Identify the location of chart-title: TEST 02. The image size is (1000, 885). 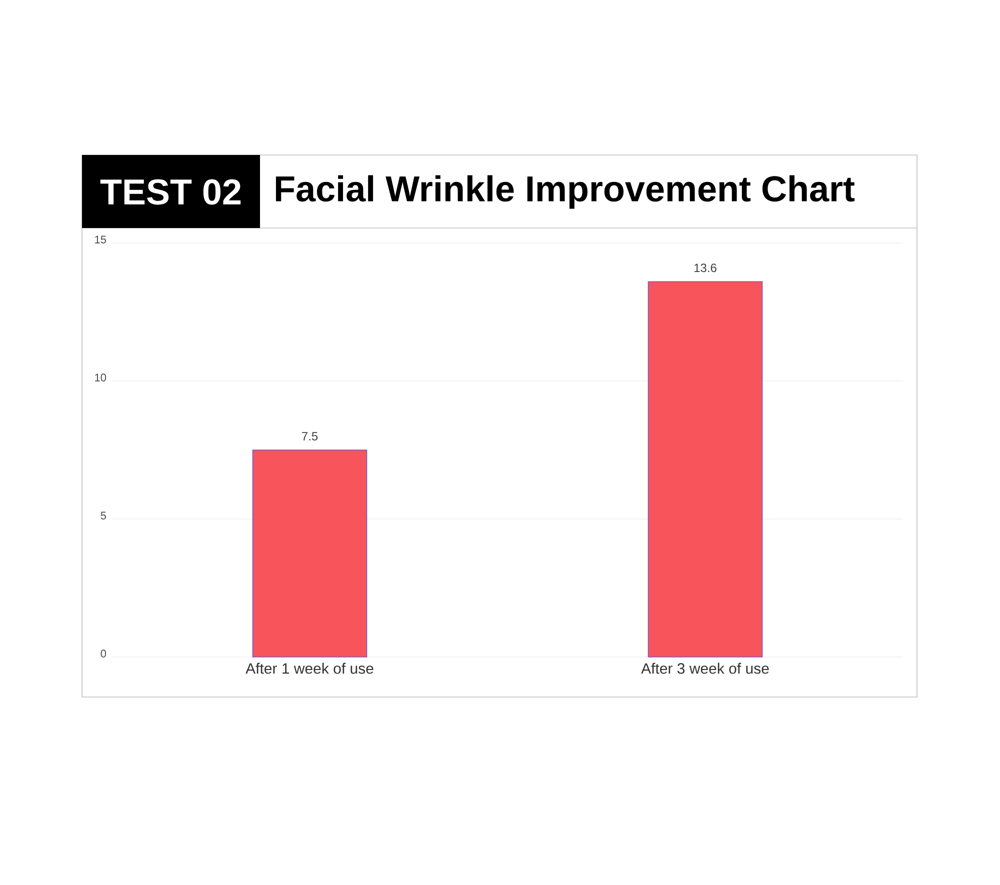
(170, 192).